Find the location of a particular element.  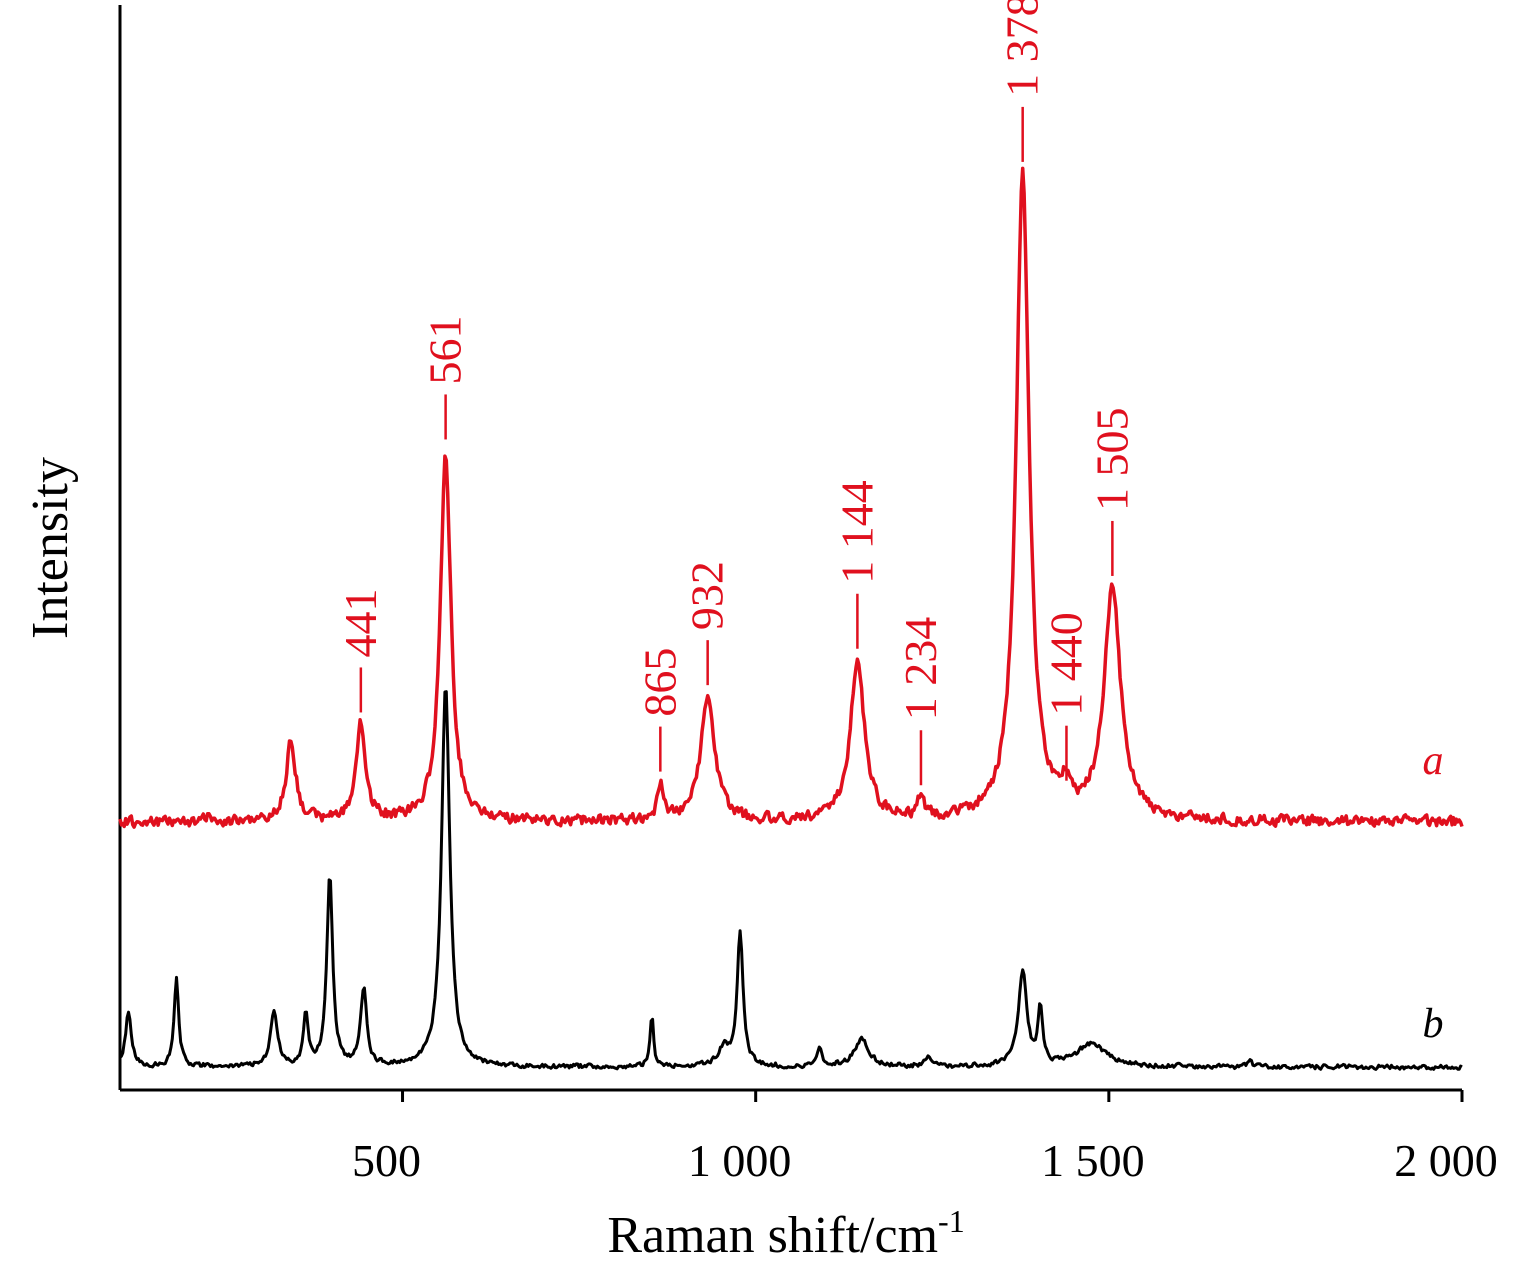

peak-label-1440: 1 440 is located at coordinates (1065, 664).